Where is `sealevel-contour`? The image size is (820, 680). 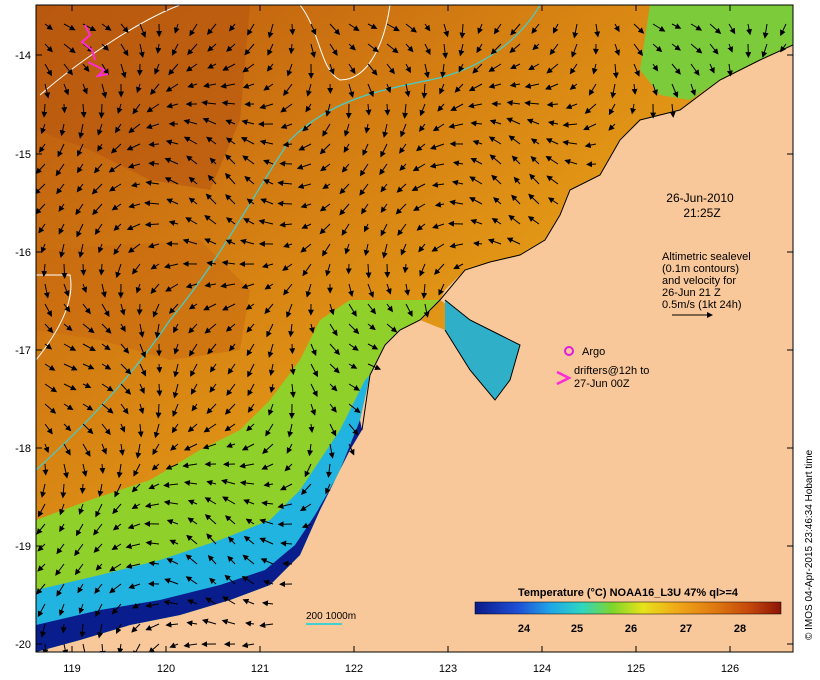 sealevel-contour is located at coordinates (110, 50).